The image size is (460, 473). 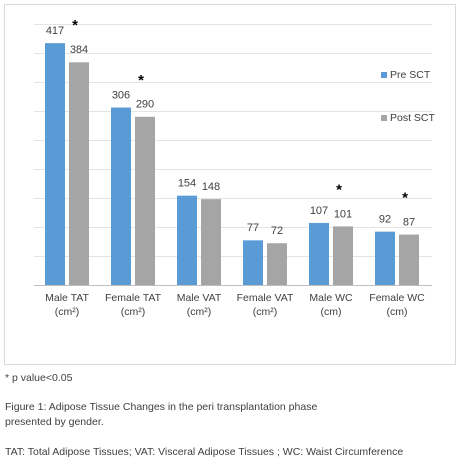 What do you see at coordinates (277, 231) in the screenshot?
I see `data-label: 72` at bounding box center [277, 231].